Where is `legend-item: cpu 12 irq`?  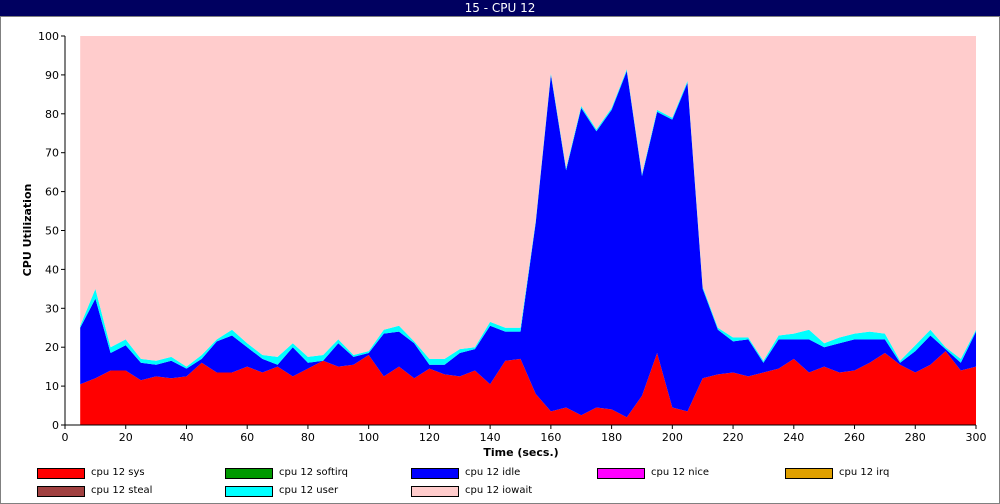
legend-item: cpu 12 irq is located at coordinates (837, 473).